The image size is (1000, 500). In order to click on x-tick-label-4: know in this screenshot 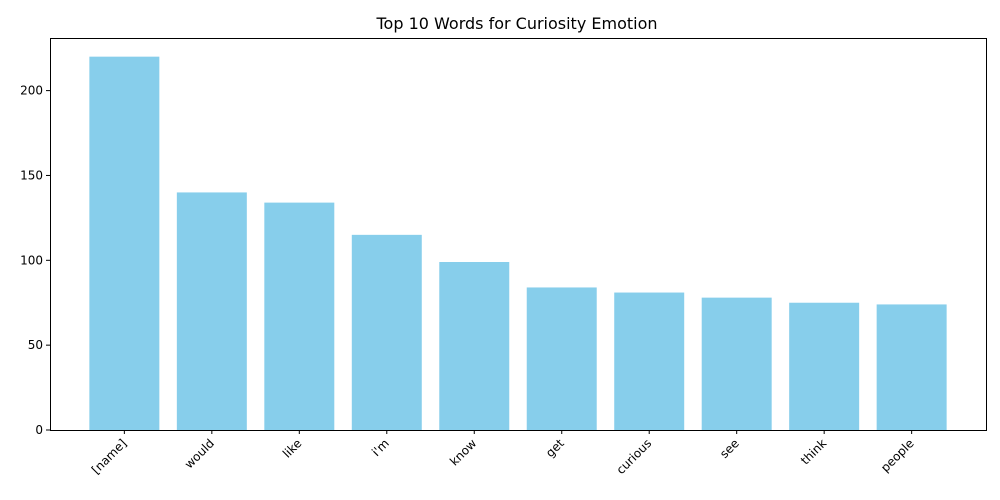, I will do `click(463, 452)`.